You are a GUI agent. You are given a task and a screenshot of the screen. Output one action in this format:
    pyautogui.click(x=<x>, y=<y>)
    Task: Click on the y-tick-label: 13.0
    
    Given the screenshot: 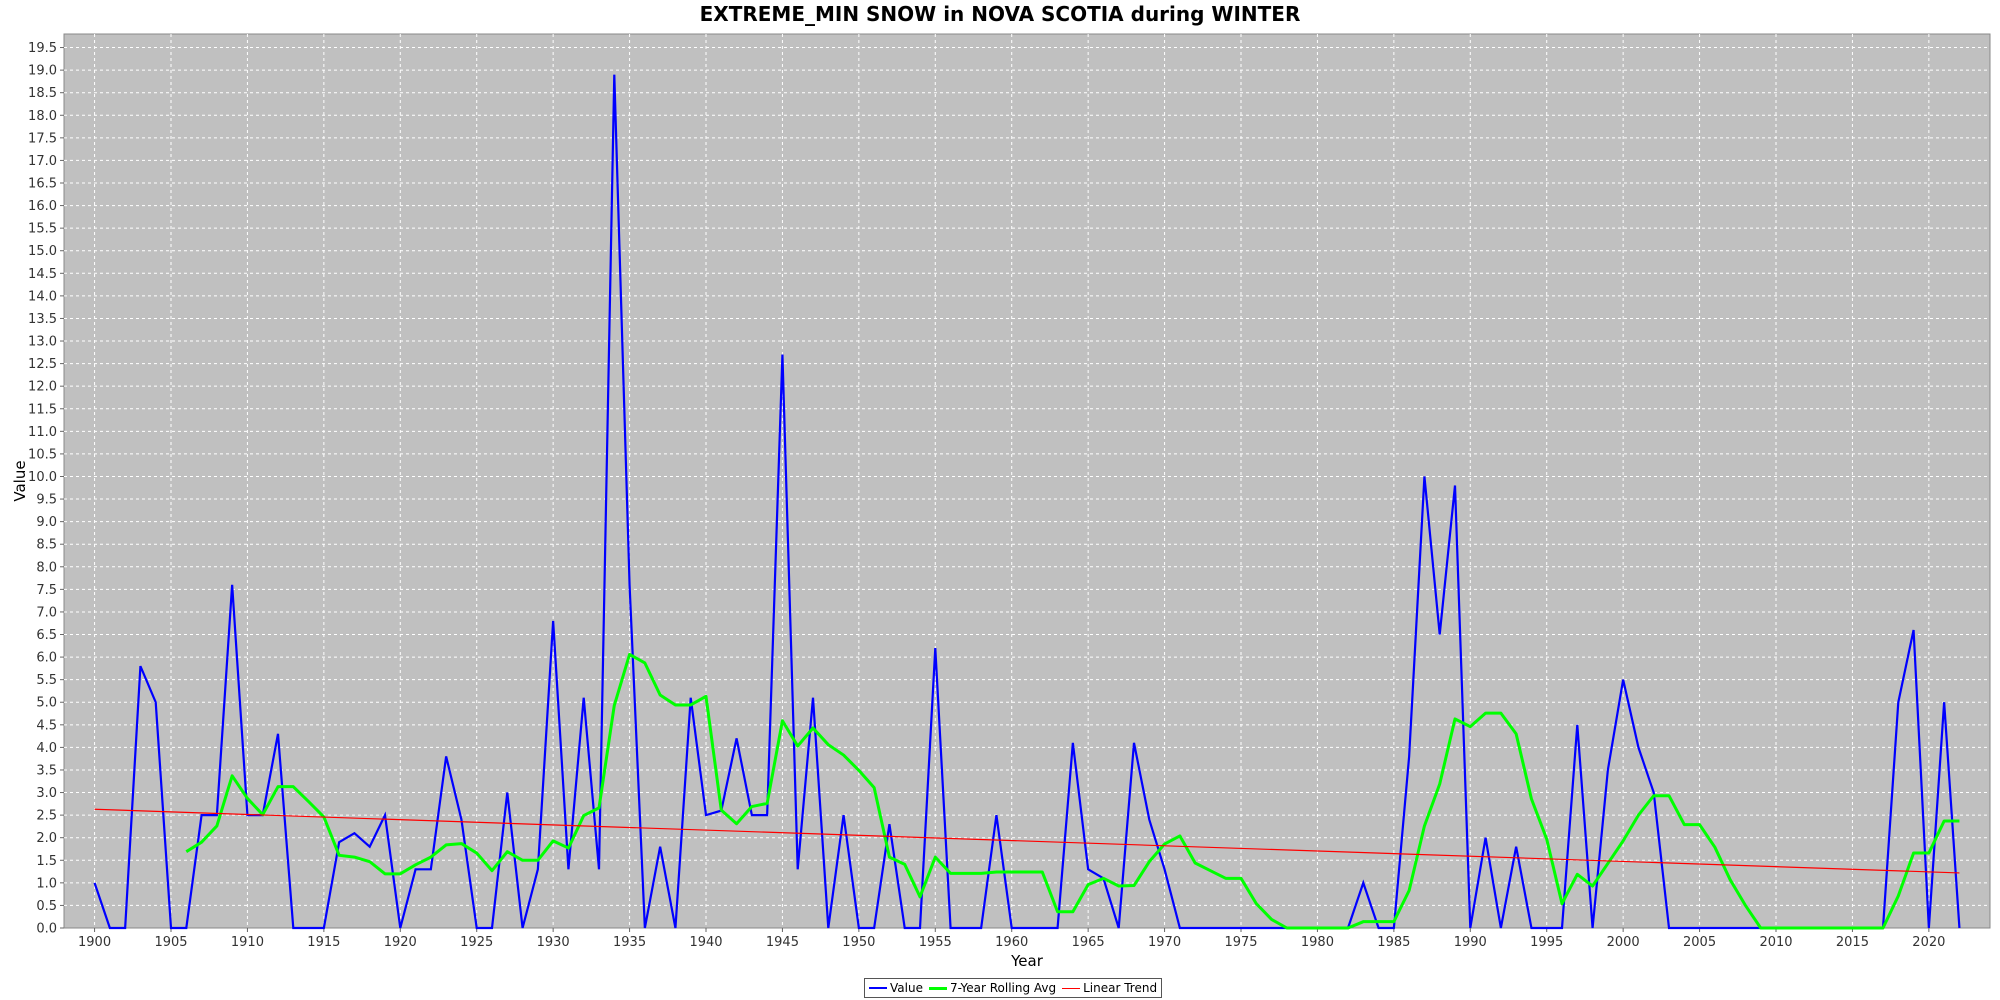 What is the action you would take?
    pyautogui.click(x=42, y=342)
    